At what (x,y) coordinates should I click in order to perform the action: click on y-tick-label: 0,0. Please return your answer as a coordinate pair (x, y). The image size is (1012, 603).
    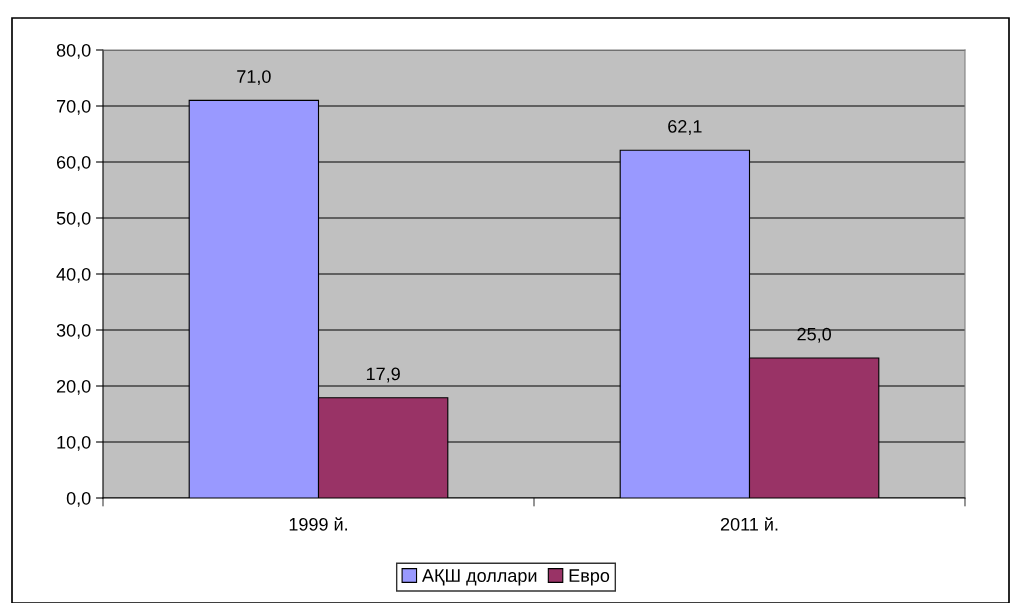
    Looking at the image, I should click on (78, 499).